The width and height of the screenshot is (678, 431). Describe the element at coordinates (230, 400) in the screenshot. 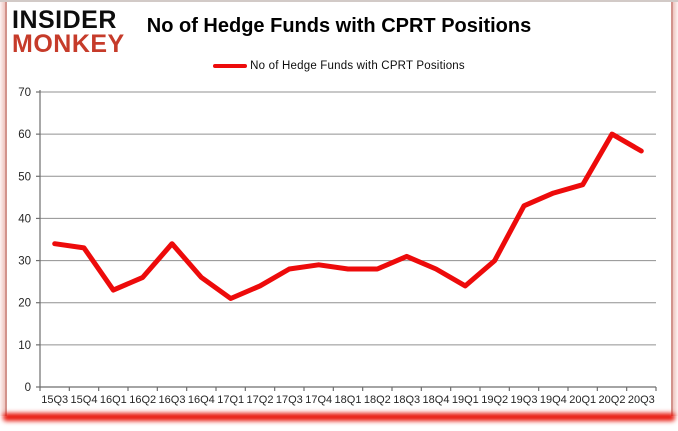

I see `x-axis-label: 17Q1` at that location.